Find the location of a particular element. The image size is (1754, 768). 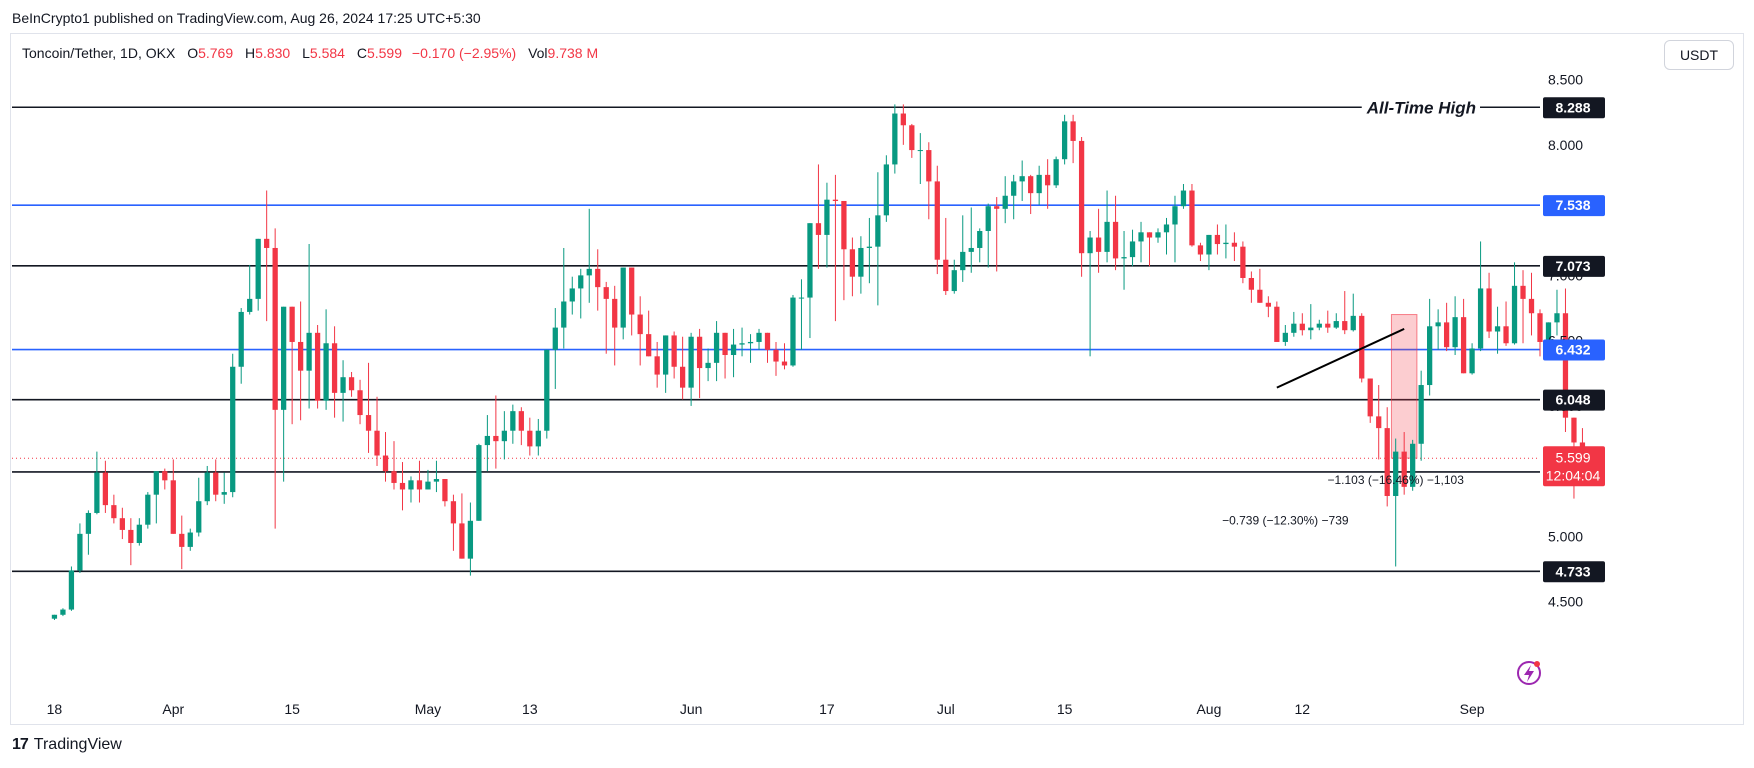

legend-close-key: C is located at coordinates (361, 53).